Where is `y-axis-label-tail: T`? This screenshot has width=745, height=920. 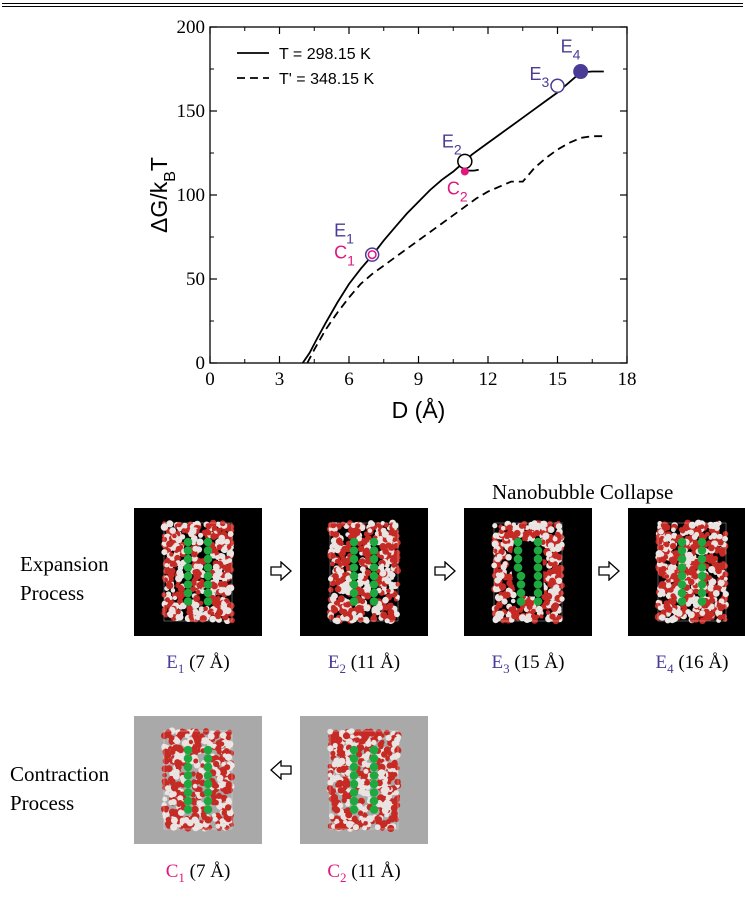
y-axis-label-tail: T is located at coordinates (159, 164).